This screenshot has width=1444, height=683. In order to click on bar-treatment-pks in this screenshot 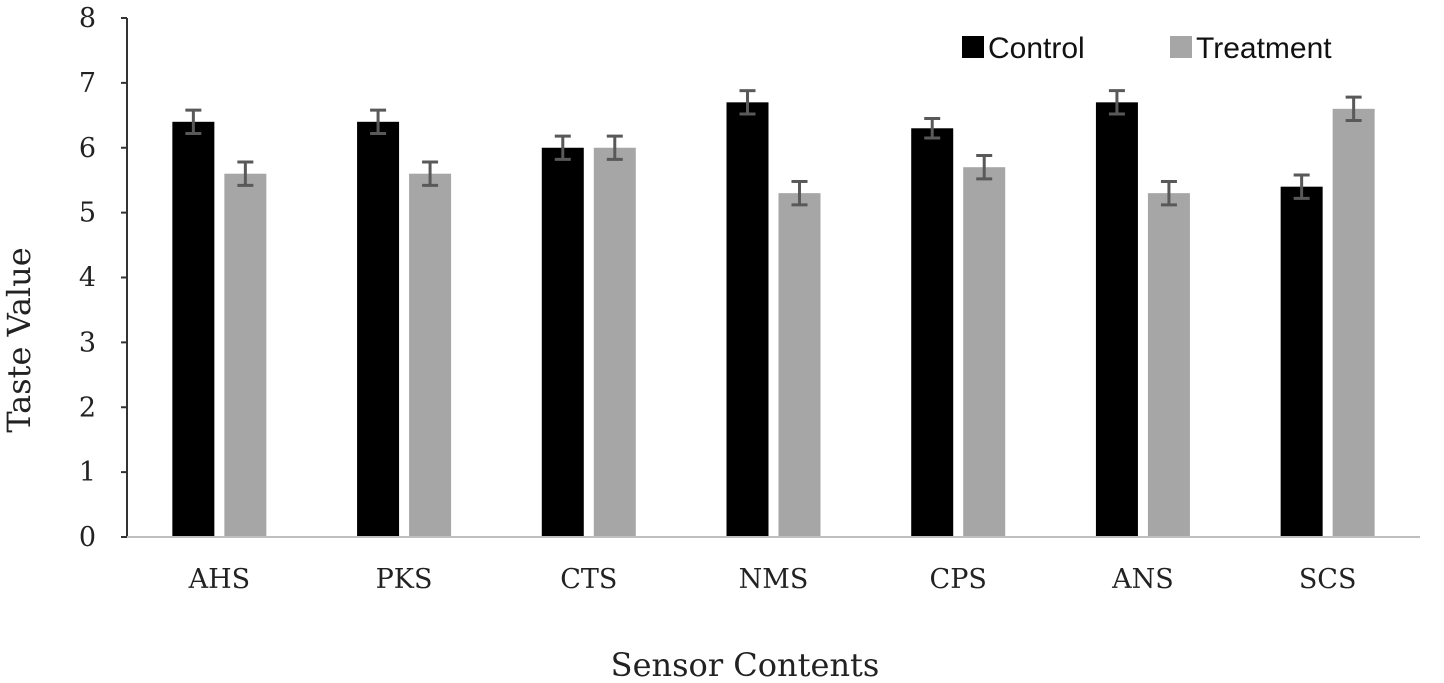, I will do `click(430, 355)`.